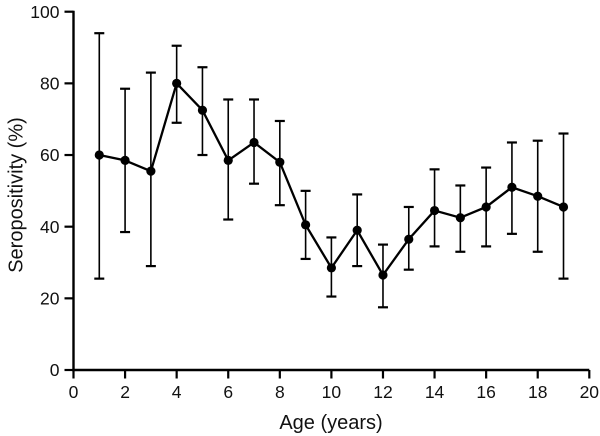 The image size is (600, 436). What do you see at coordinates (44, 12) in the screenshot?
I see `y-tick-label: 100` at bounding box center [44, 12].